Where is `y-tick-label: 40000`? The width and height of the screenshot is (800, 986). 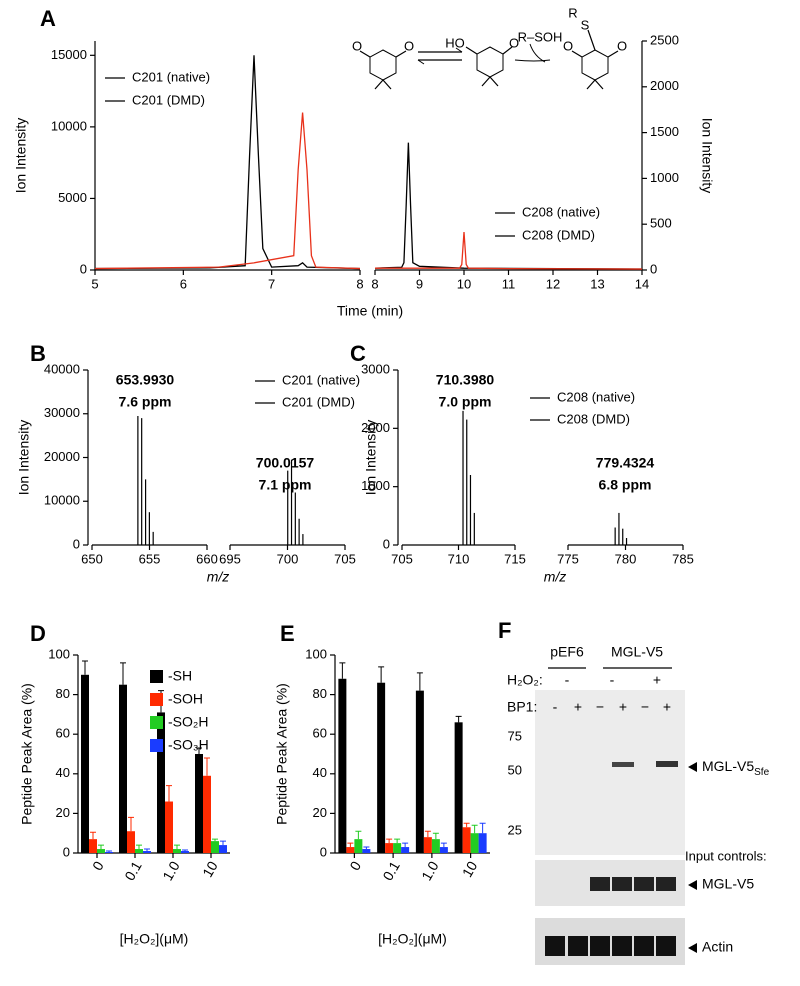
y-tick-label: 40000 is located at coordinates (62, 368).